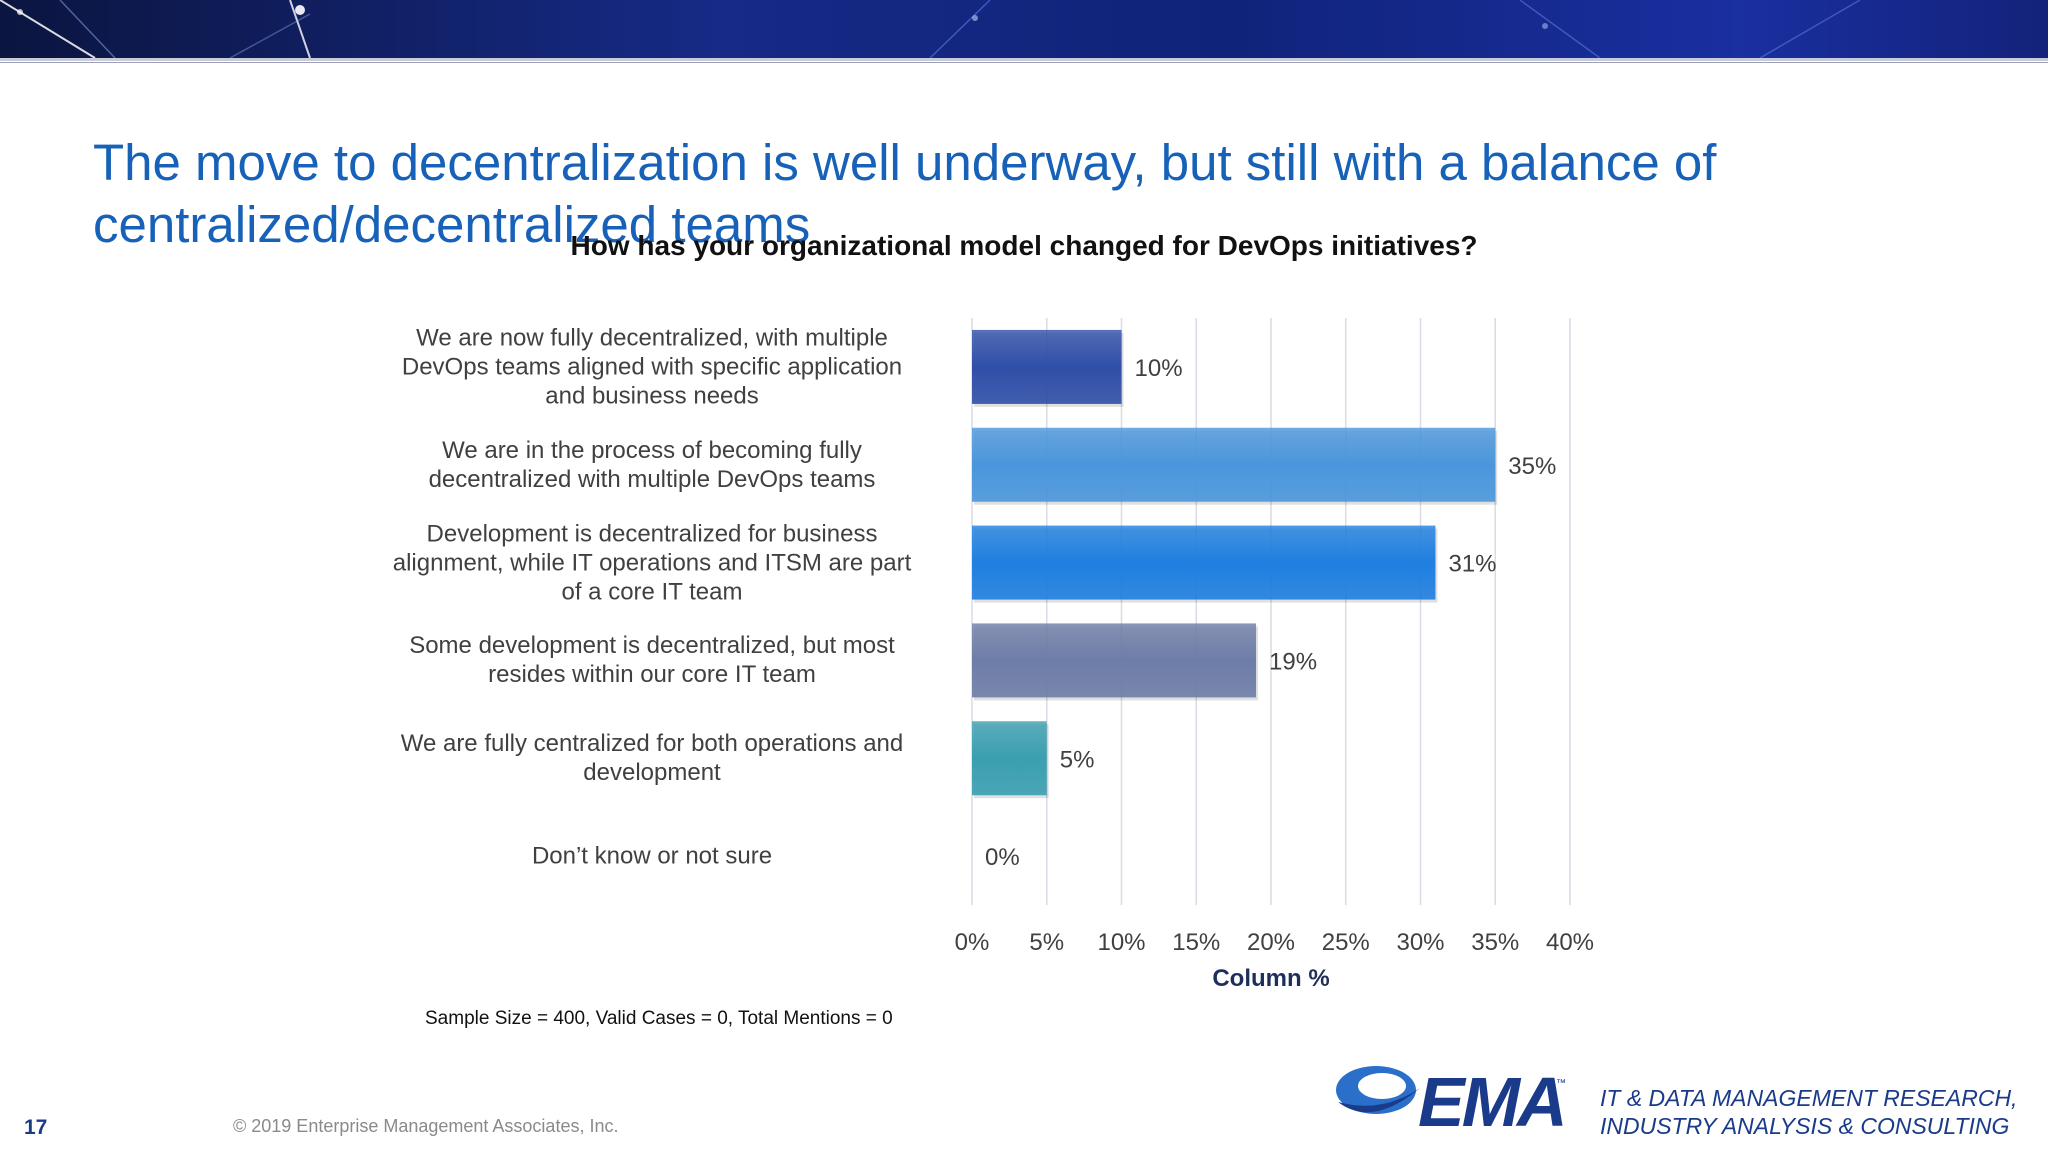  I want to click on category-label-line: and business needs, so click(652, 396).